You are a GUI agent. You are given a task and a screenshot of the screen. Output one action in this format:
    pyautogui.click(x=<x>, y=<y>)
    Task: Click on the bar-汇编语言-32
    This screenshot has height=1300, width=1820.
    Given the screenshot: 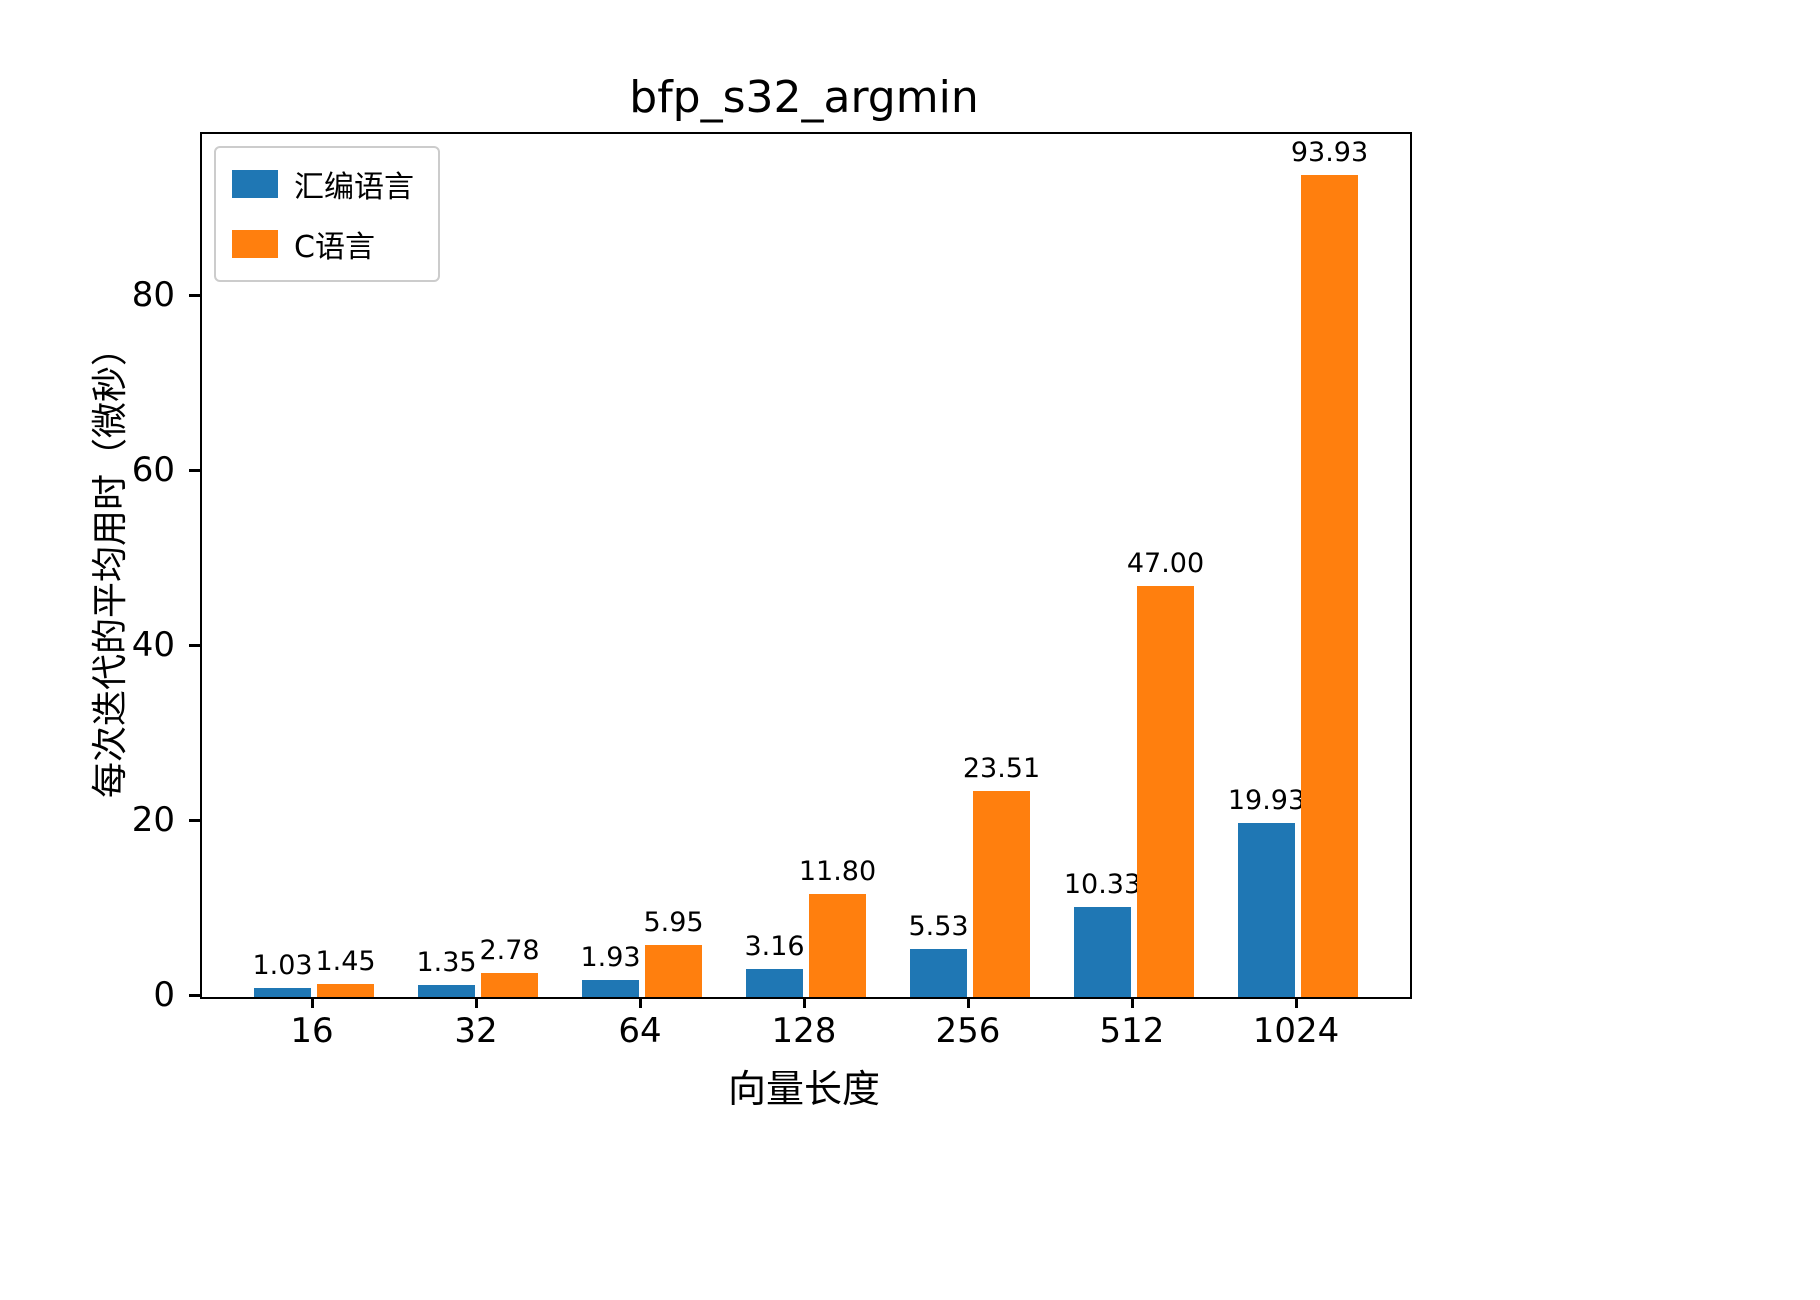 What is the action you would take?
    pyautogui.click(x=446, y=991)
    